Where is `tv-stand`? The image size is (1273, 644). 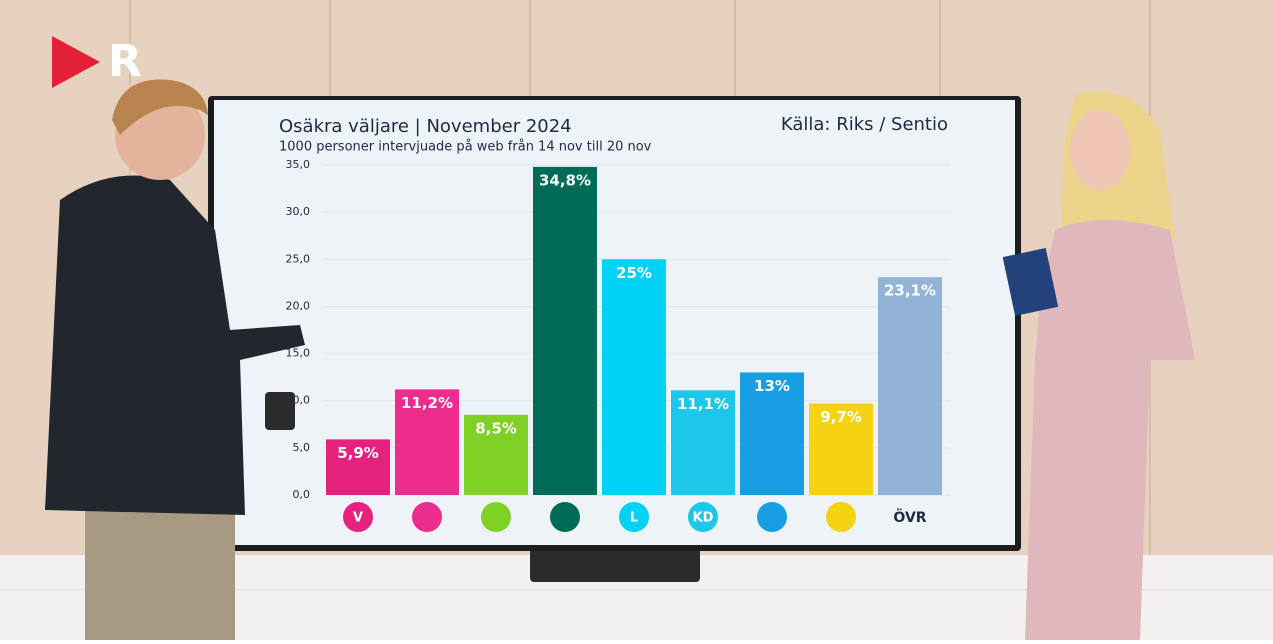 tv-stand is located at coordinates (615, 565).